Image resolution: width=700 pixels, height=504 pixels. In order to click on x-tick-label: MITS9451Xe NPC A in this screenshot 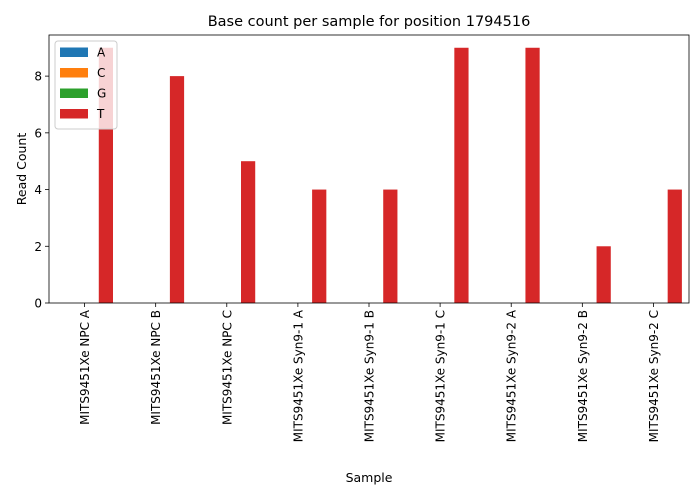, I will do `click(85, 367)`.